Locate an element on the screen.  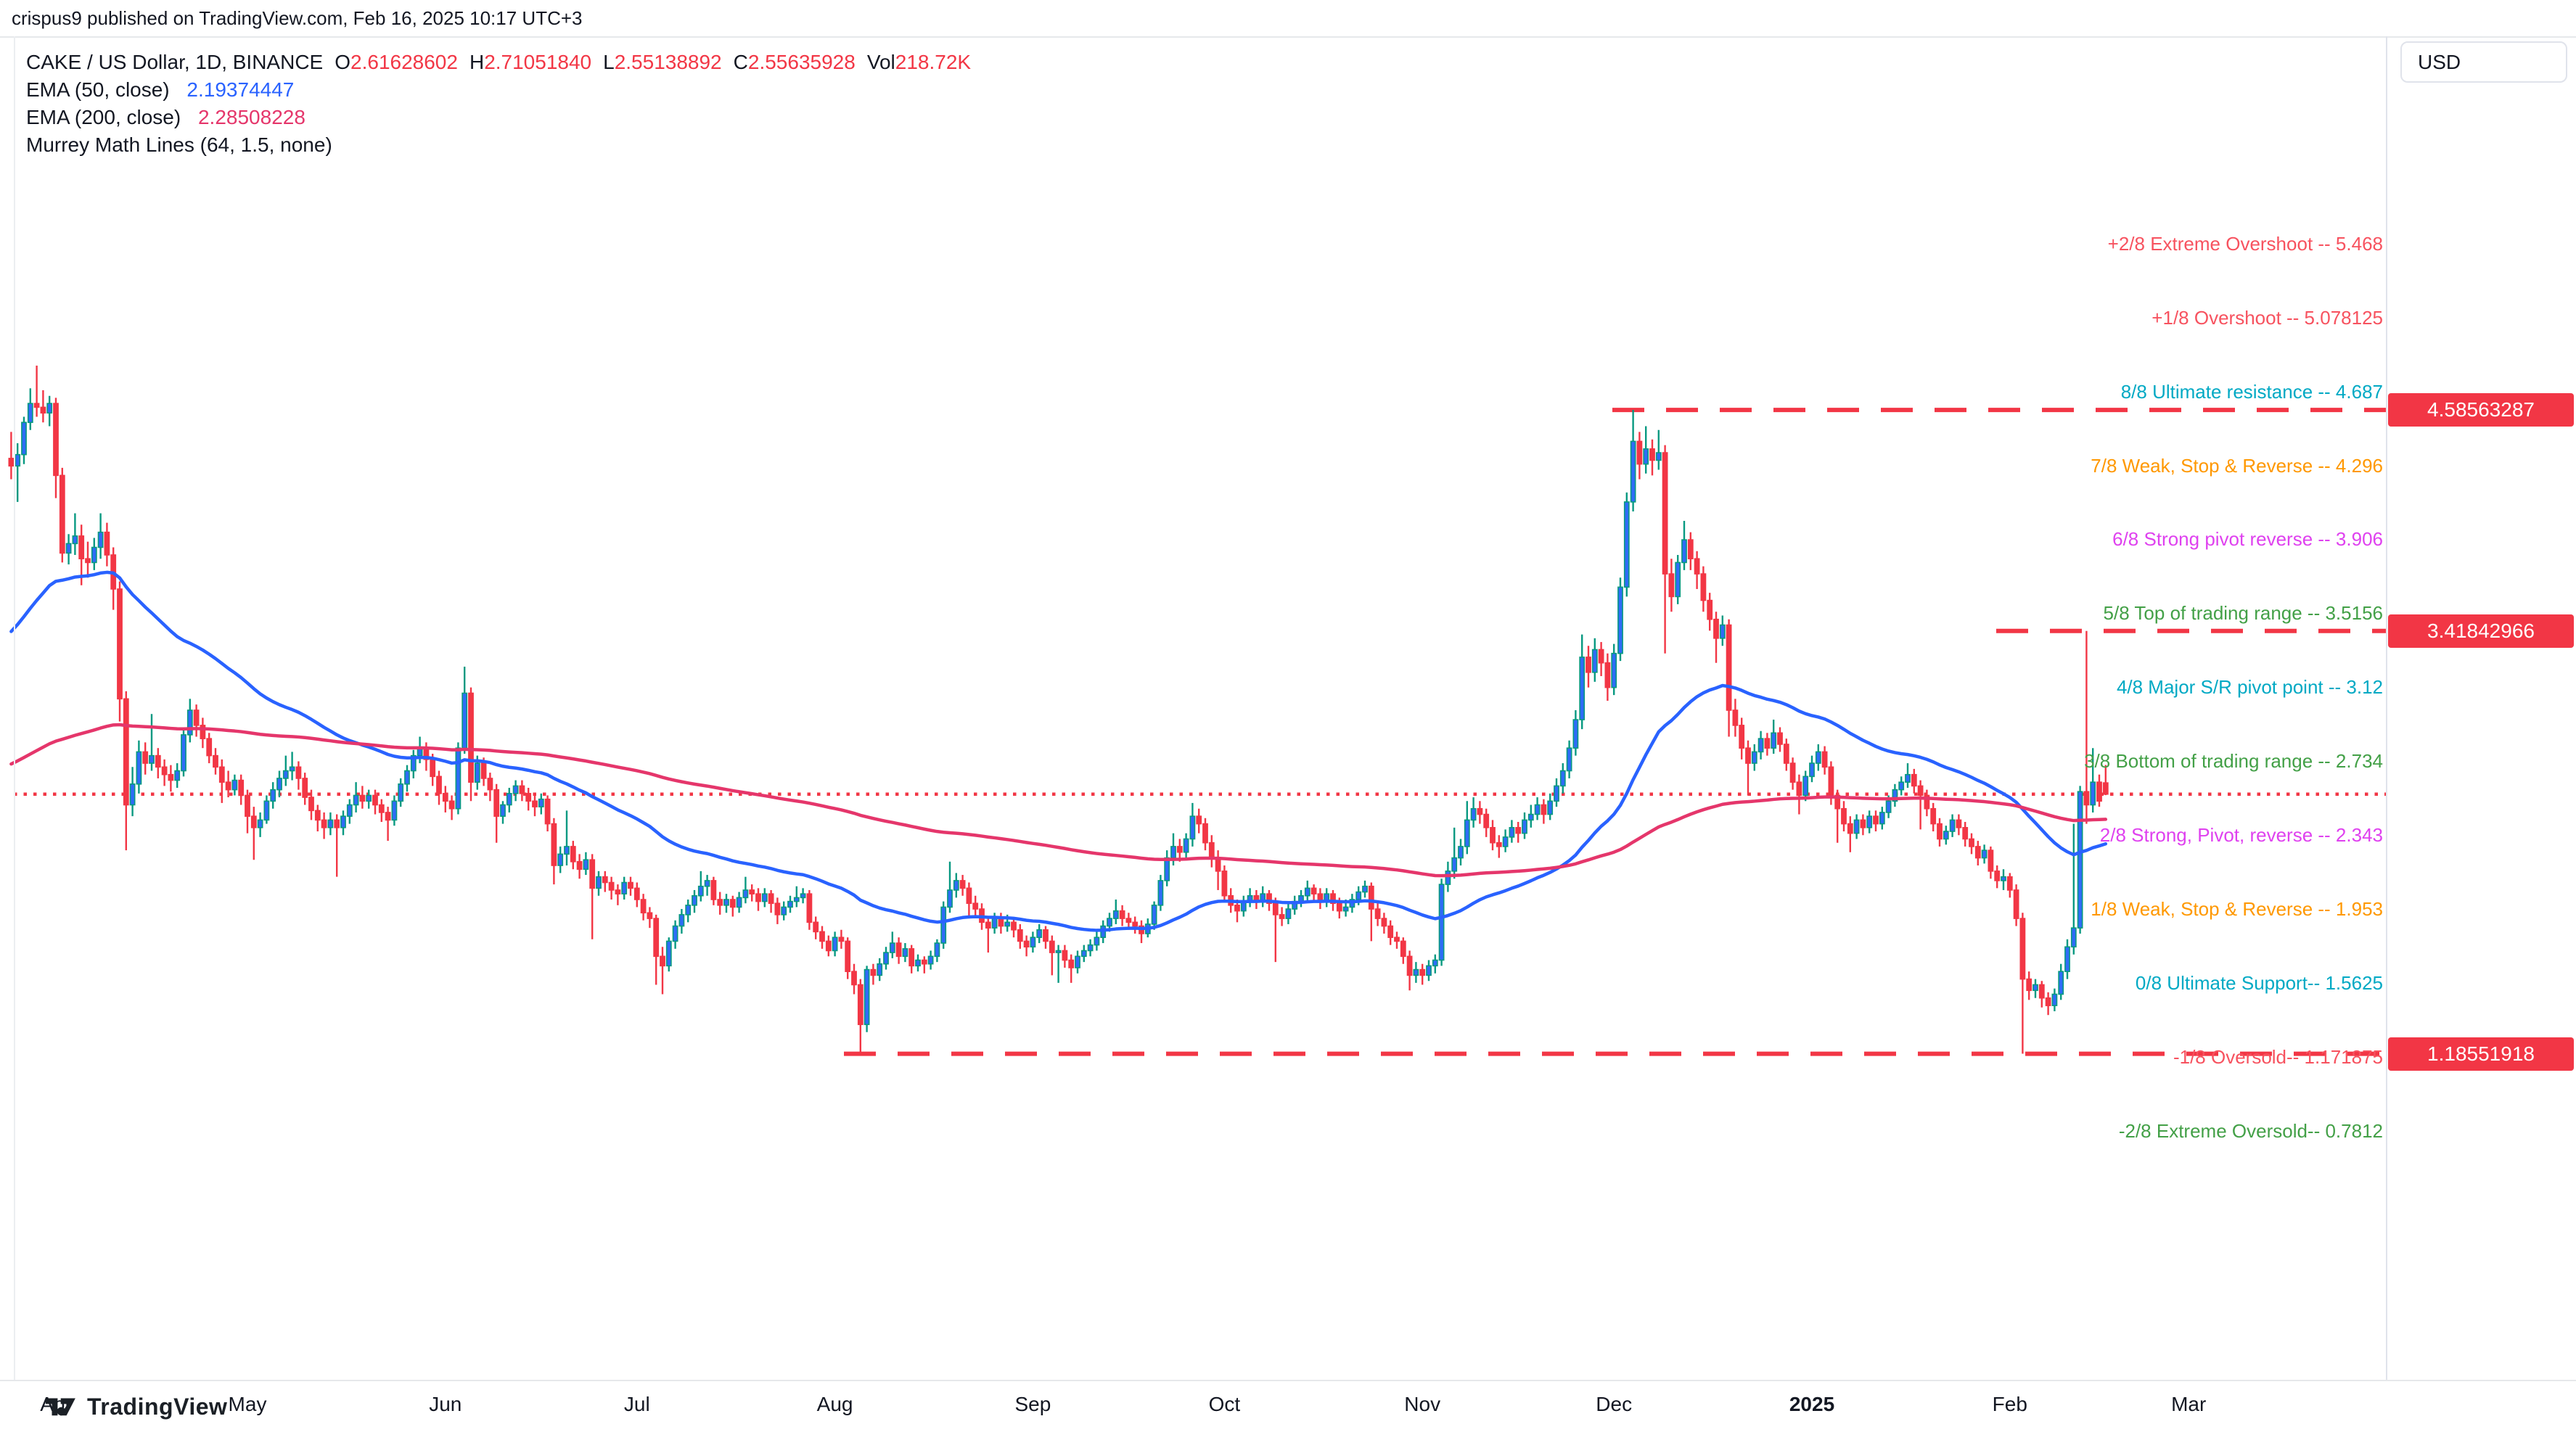
legend-ema50-row: EMA (50, close) 2.19374447 is located at coordinates (160, 90).